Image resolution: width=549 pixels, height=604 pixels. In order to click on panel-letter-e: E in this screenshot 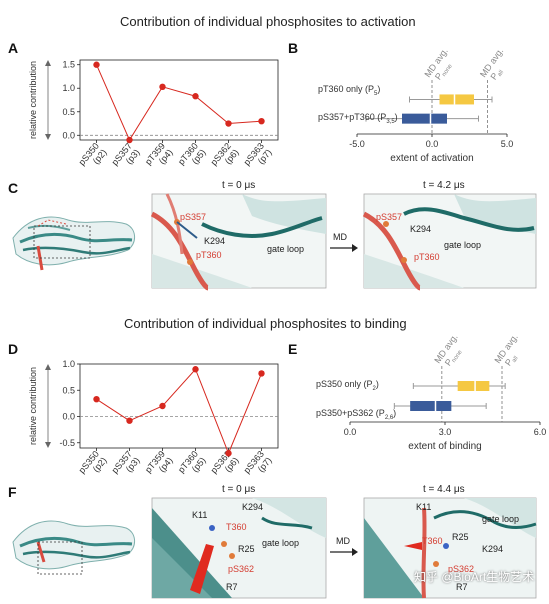, I will do `click(293, 349)`.